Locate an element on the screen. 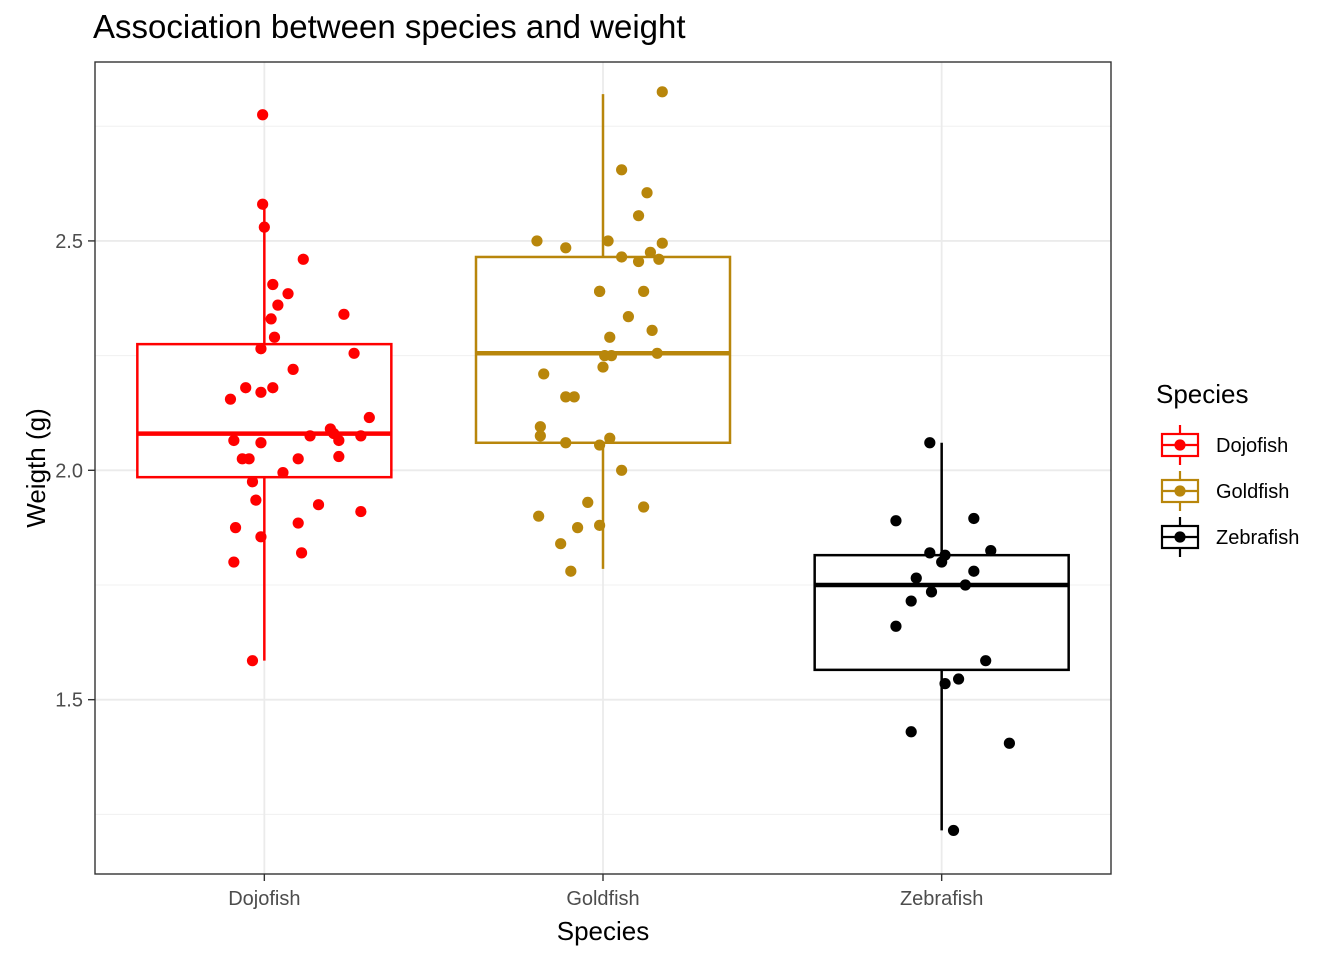 The image size is (1344, 960). boxplot-goldfish is located at coordinates (603, 331).